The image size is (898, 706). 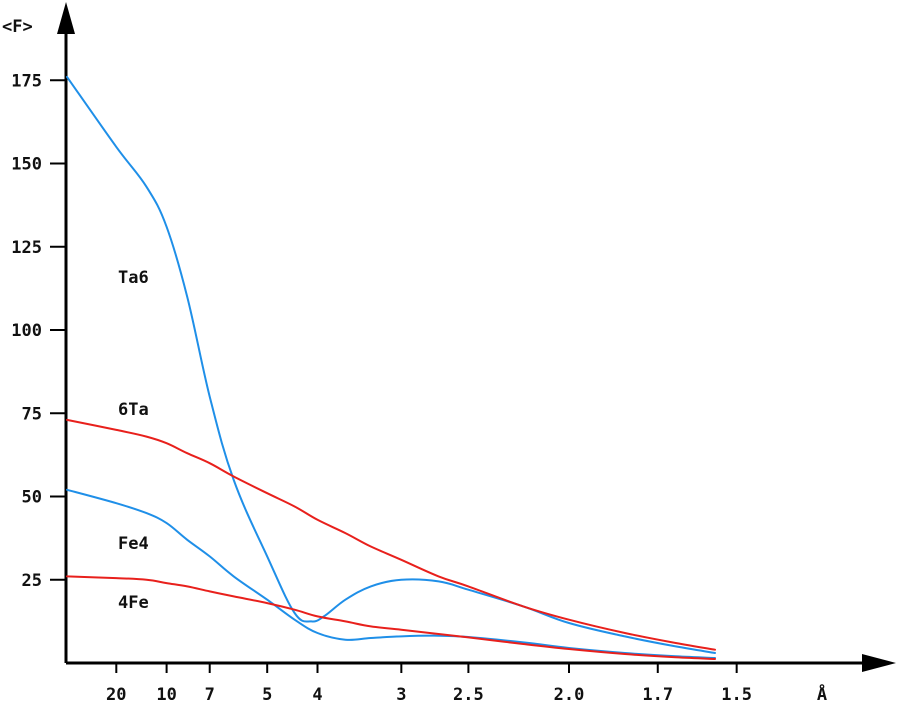 I want to click on y-tick-label: 100, so click(x=26, y=331).